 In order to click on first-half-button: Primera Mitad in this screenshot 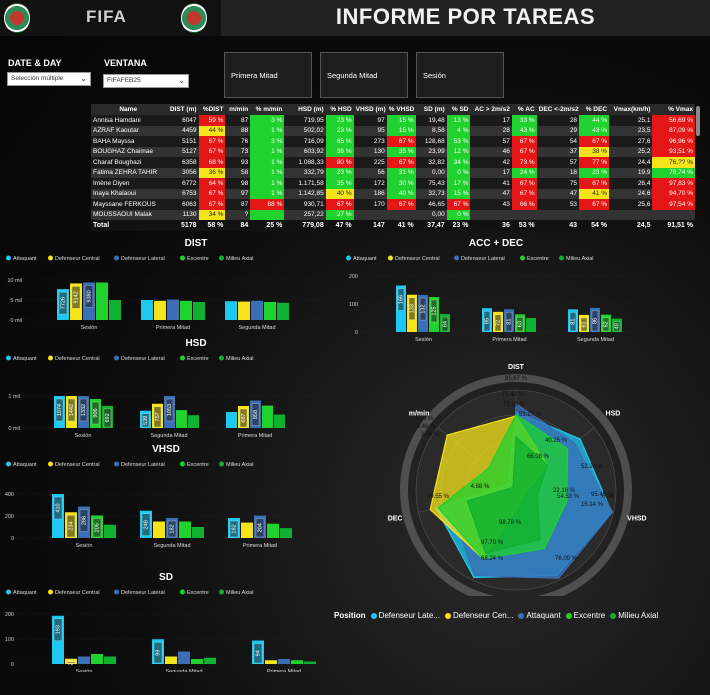, I will do `click(268, 75)`.